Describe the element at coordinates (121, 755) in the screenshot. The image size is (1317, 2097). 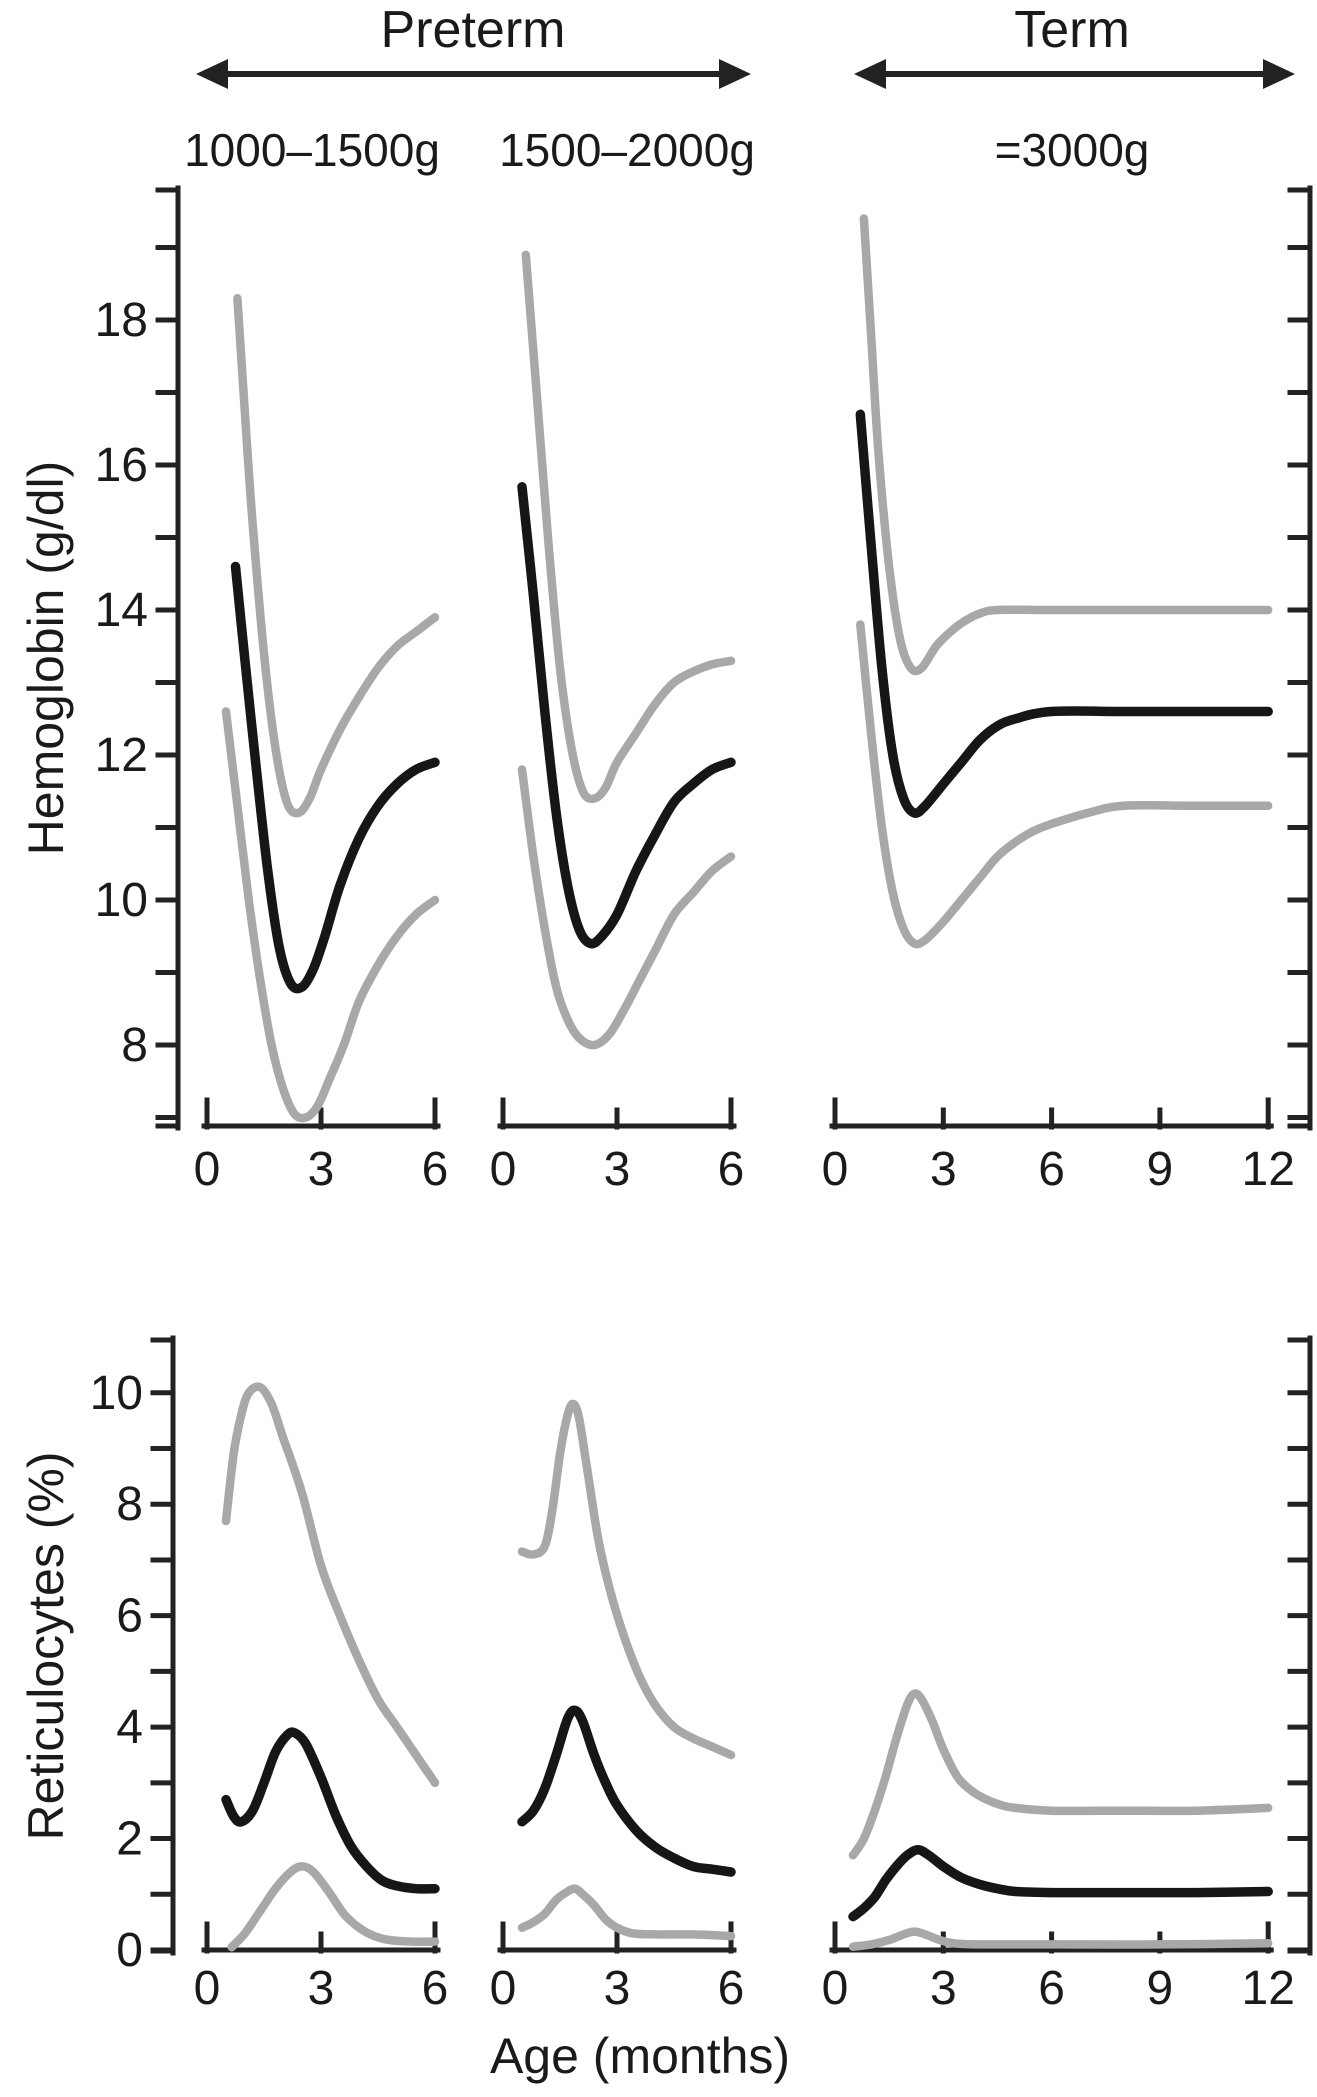
I see `hemoglobin-ytick-label: 12` at that location.